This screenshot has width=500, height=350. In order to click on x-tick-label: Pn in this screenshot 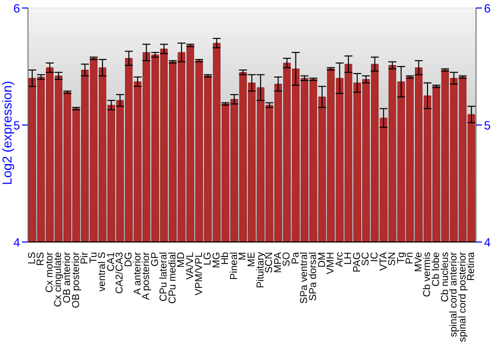, I will do `click(410, 258)`.